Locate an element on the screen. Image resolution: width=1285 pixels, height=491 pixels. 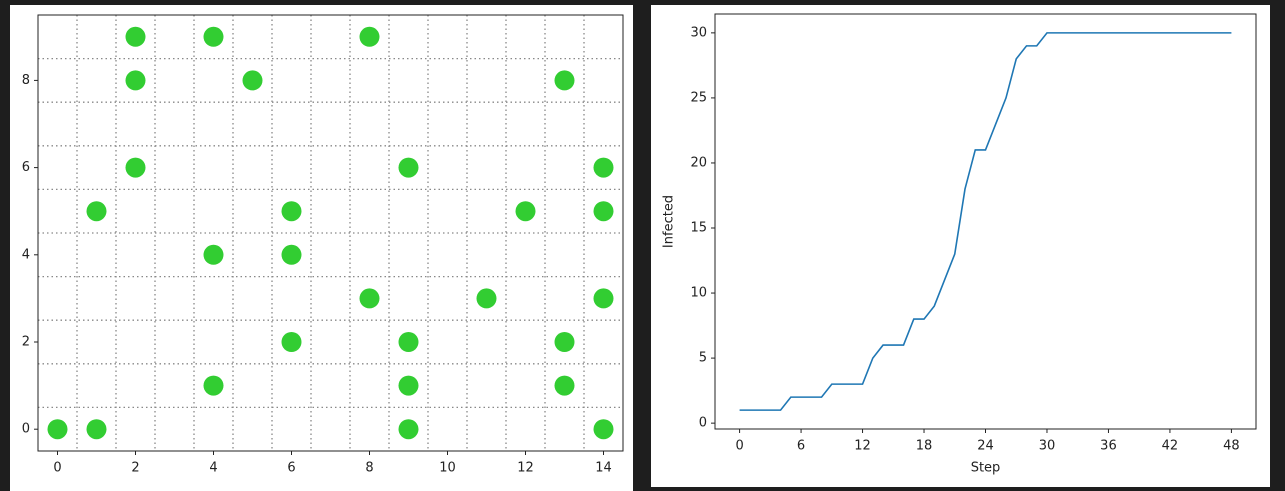
y-tick-label: 30 is located at coordinates (698, 32).